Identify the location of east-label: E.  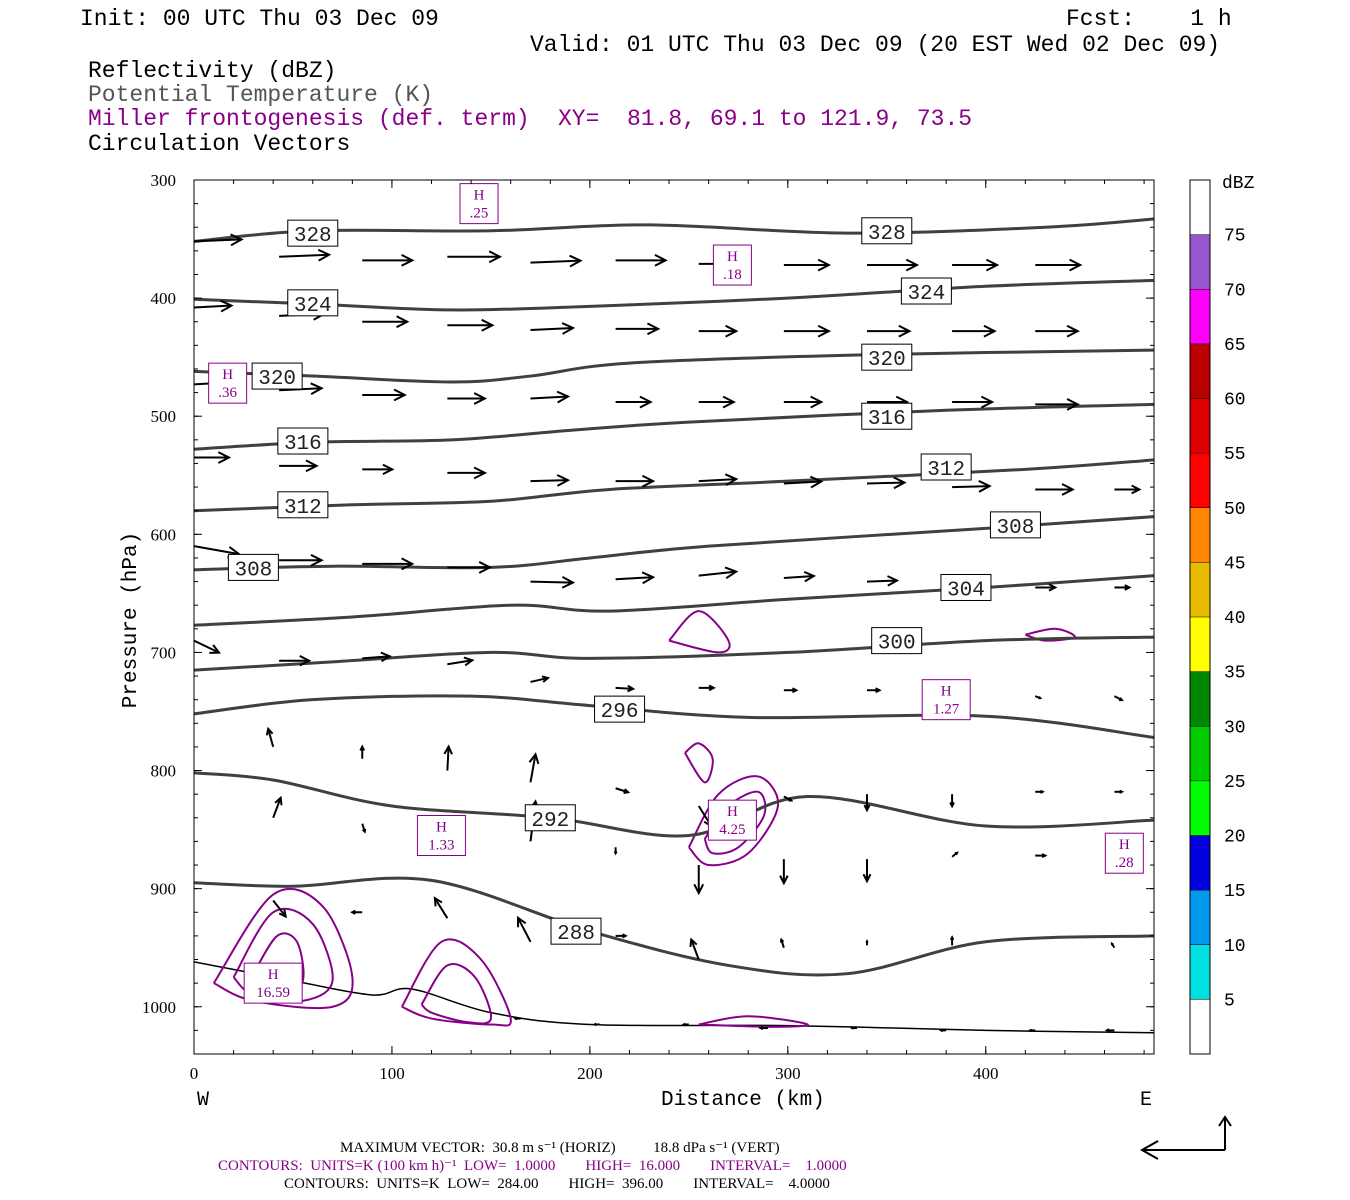
(1146, 1100).